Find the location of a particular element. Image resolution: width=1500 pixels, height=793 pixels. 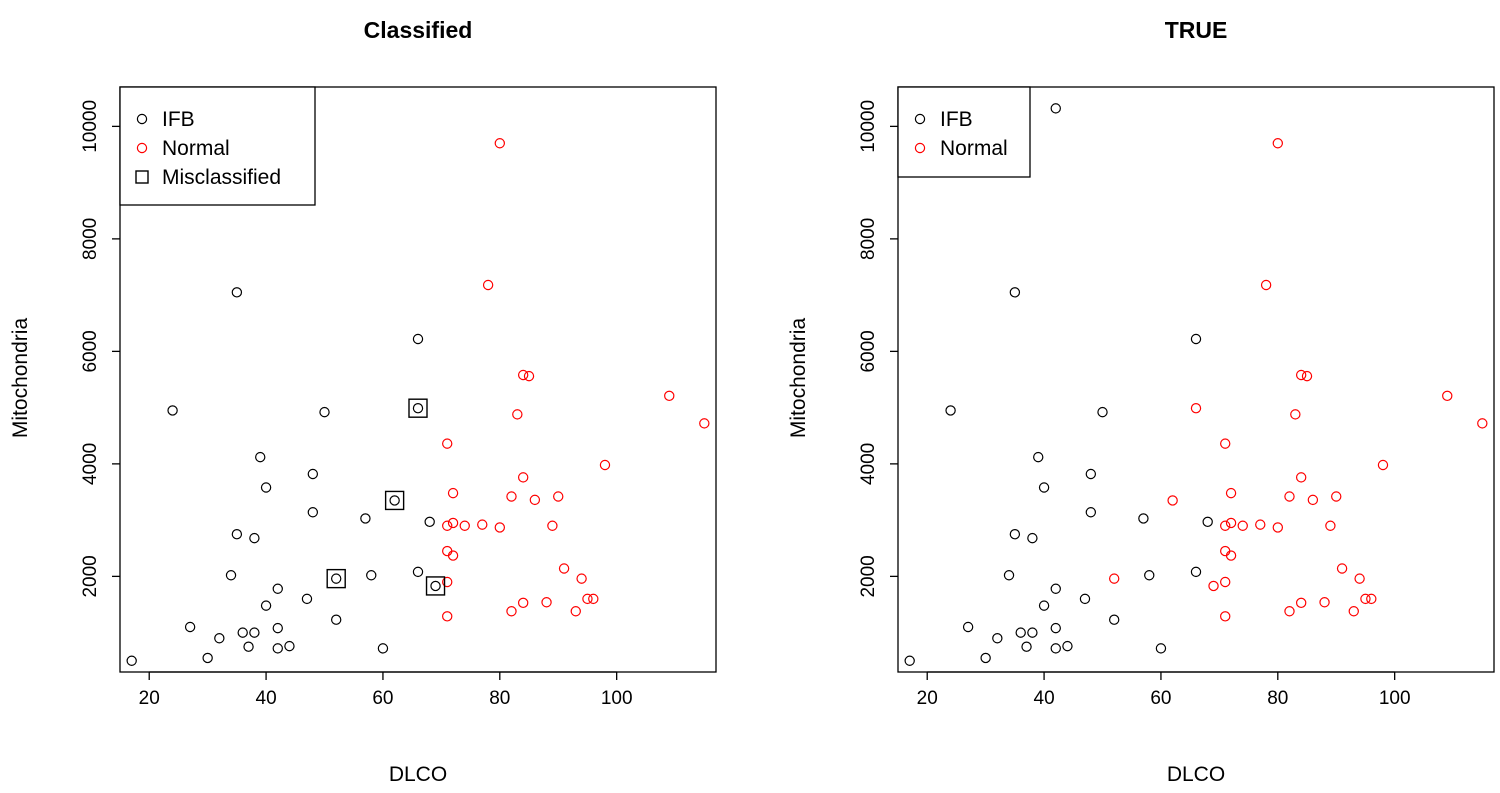

y-tick-label: 10000 is located at coordinates (868, 126).